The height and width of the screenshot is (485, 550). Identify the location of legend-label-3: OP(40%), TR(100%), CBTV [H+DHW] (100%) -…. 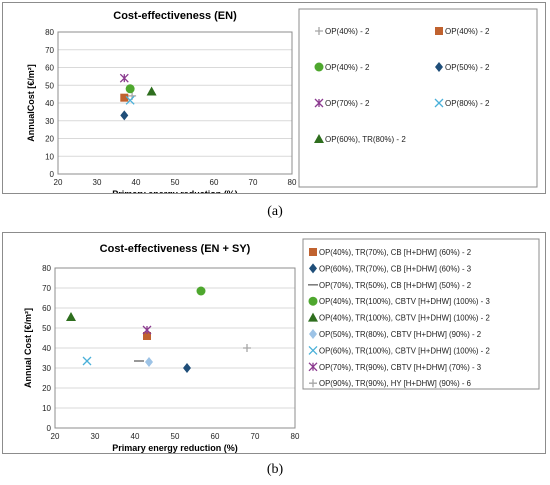
(404, 301).